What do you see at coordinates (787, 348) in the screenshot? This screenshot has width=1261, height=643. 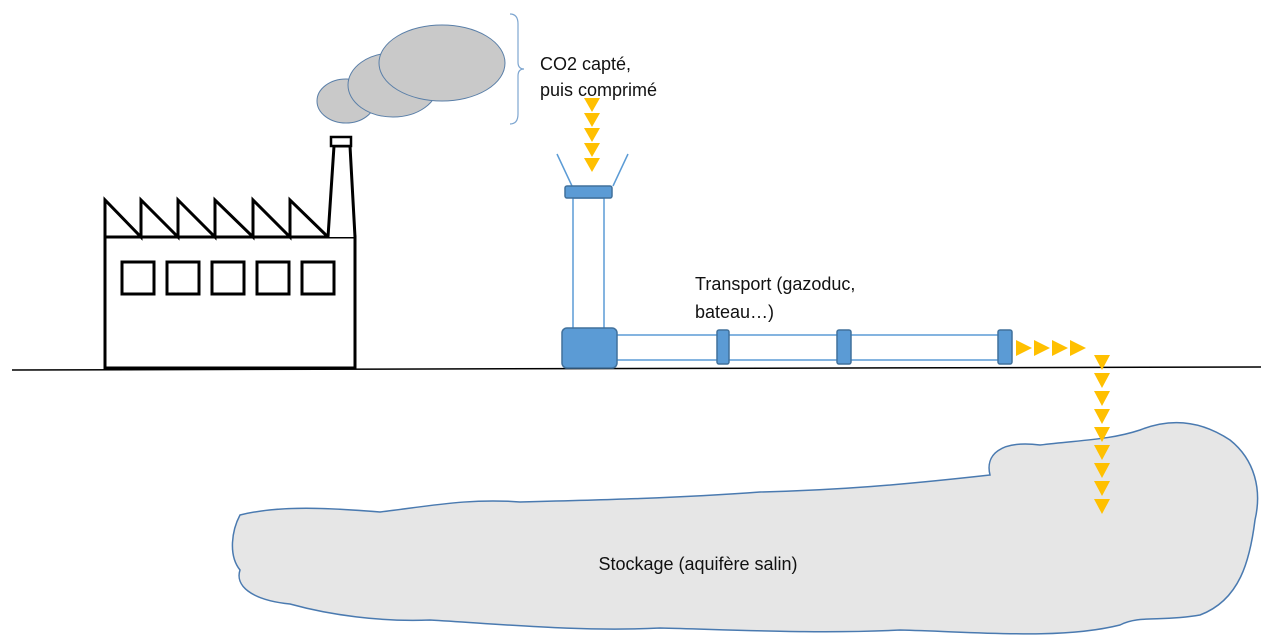 I see `horizontal-pipe` at bounding box center [787, 348].